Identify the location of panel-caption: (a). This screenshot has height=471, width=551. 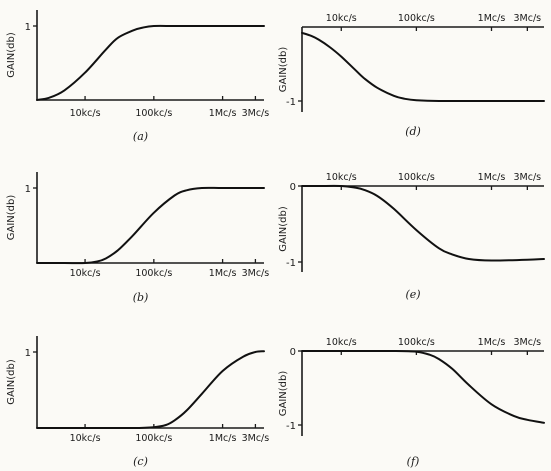
(140, 136).